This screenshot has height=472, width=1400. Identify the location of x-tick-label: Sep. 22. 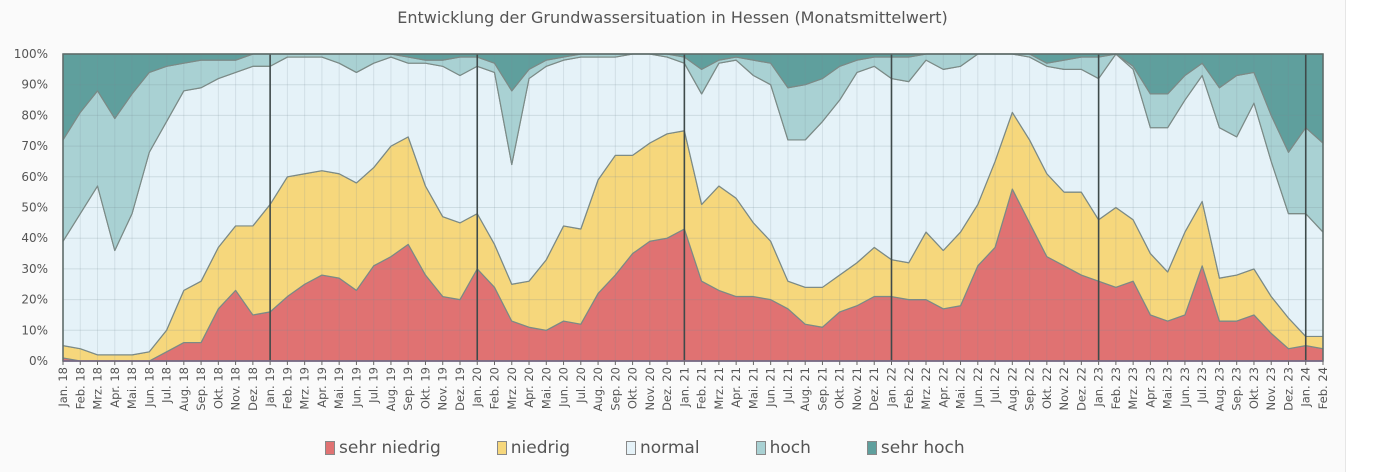
(1030, 389).